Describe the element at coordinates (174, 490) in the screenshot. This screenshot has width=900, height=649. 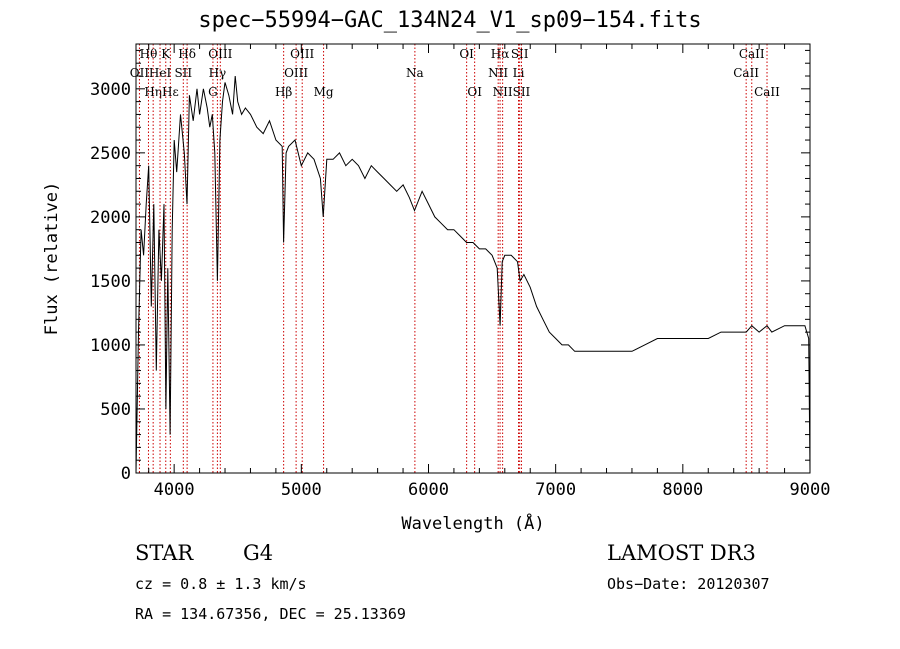
I see `x-tick-label: 4000` at that location.